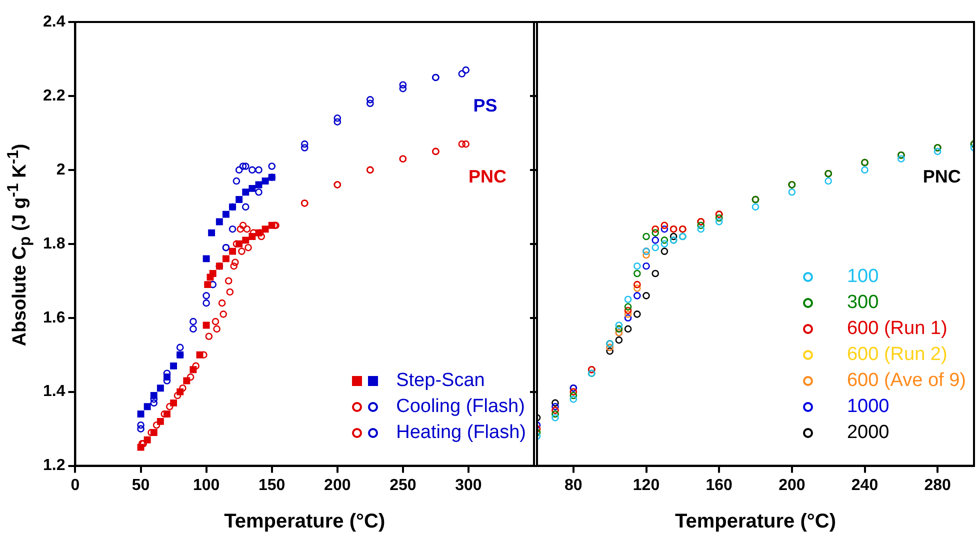  Describe the element at coordinates (54, 317) in the screenshot. I see `y-tick-label: 1.6` at that location.